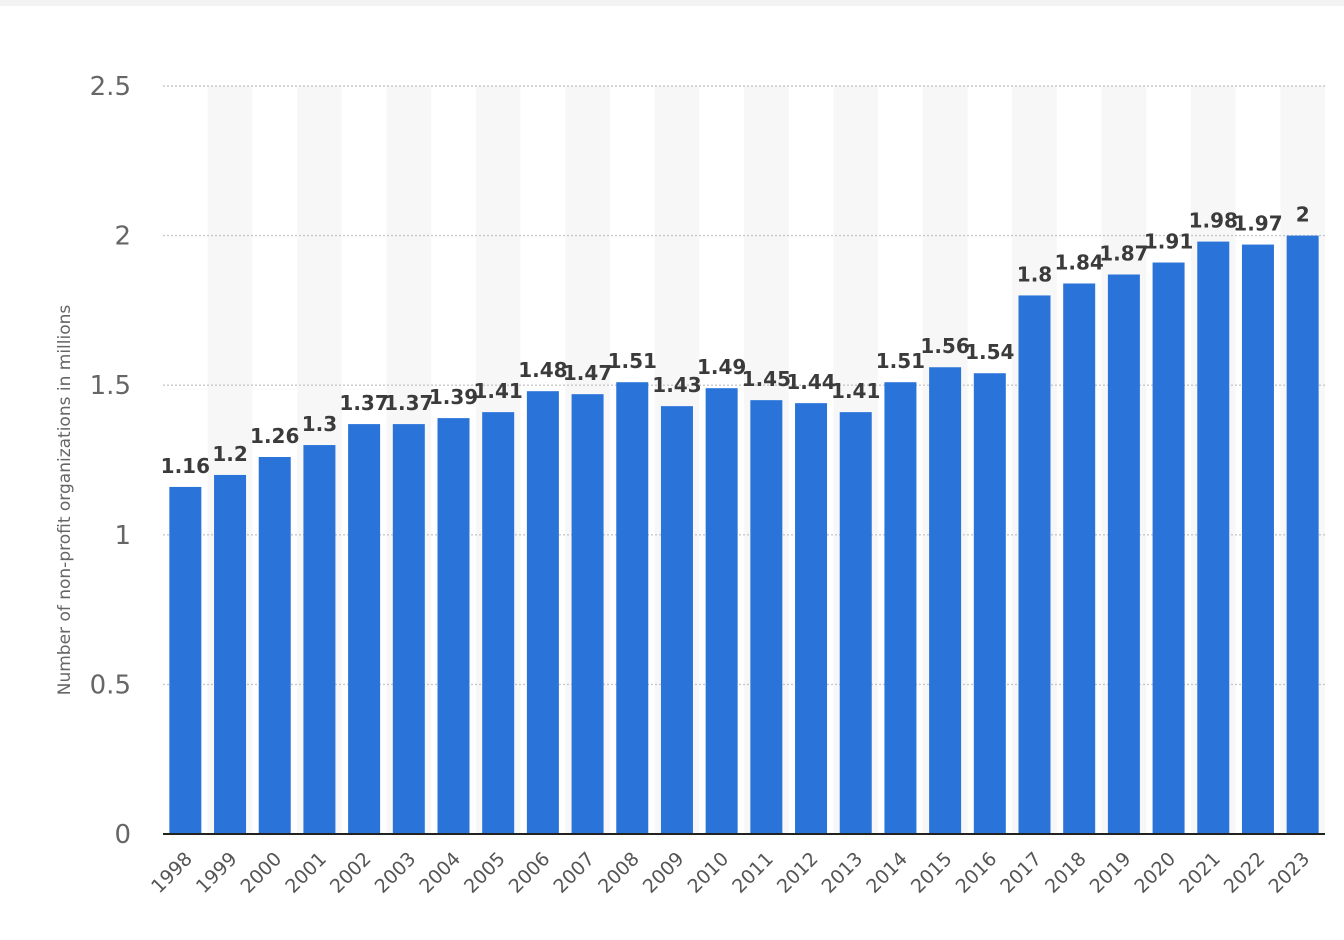 Image resolution: width=1344 pixels, height=940 pixels. I want to click on y-tick-label: 2, so click(122, 237).